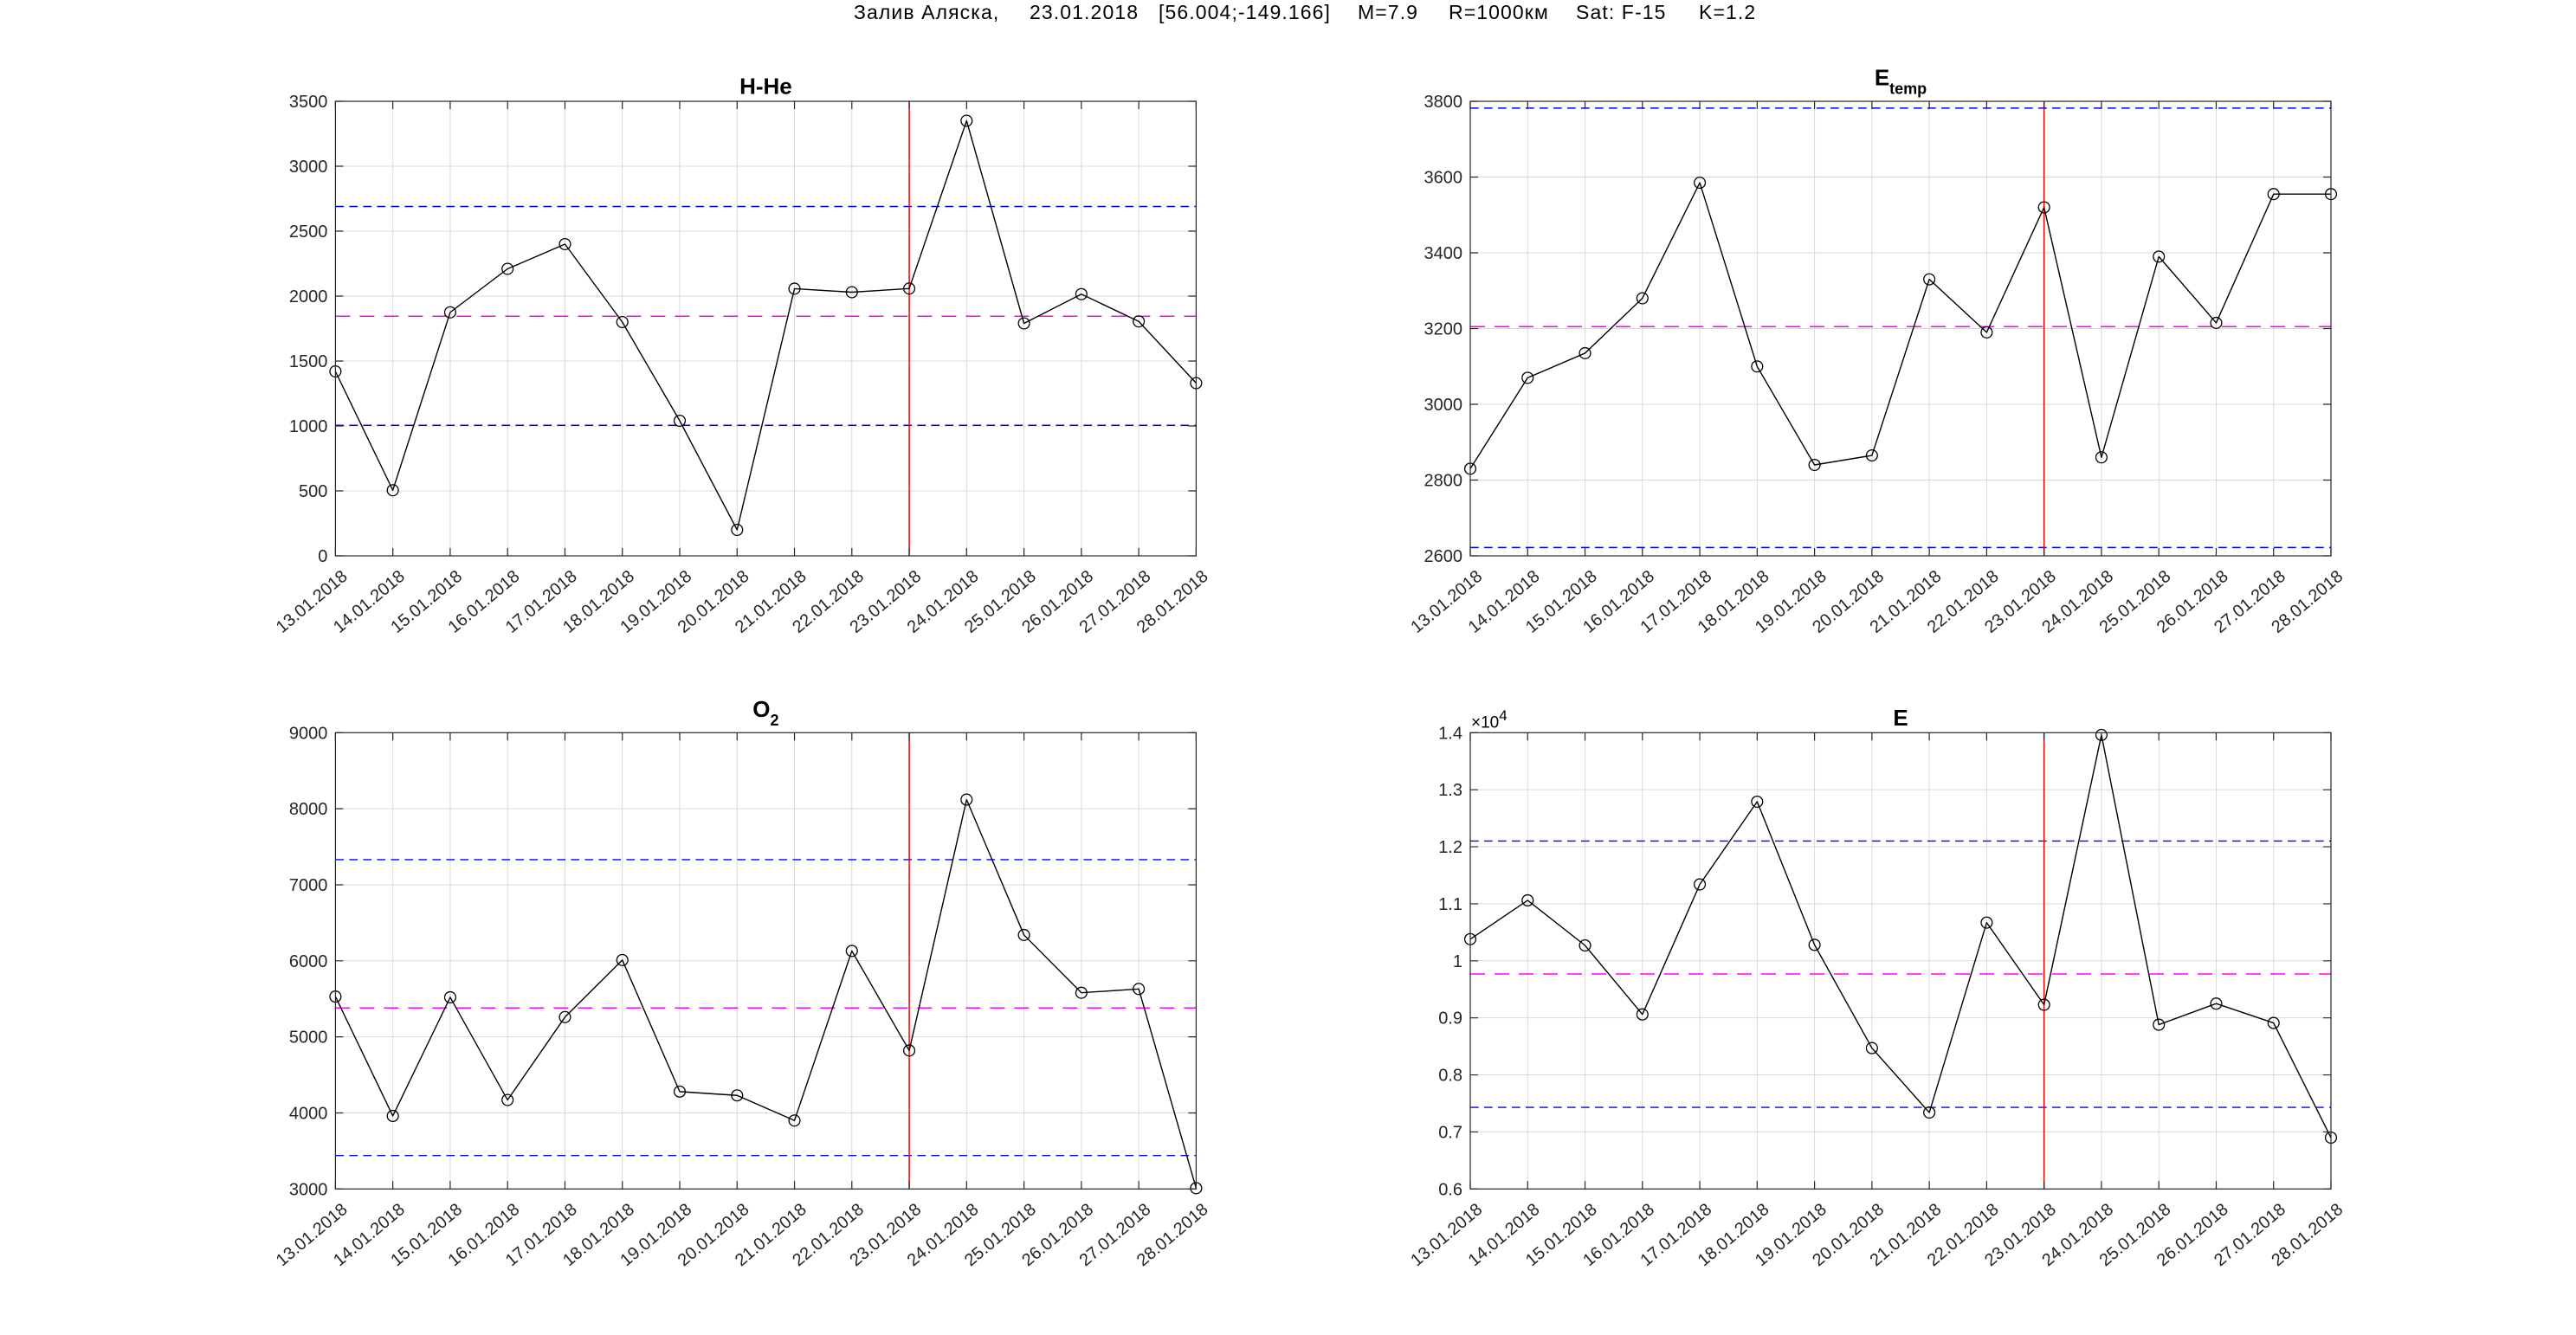  Describe the element at coordinates (308, 297) in the screenshot. I see `svg-text: 2000` at that location.